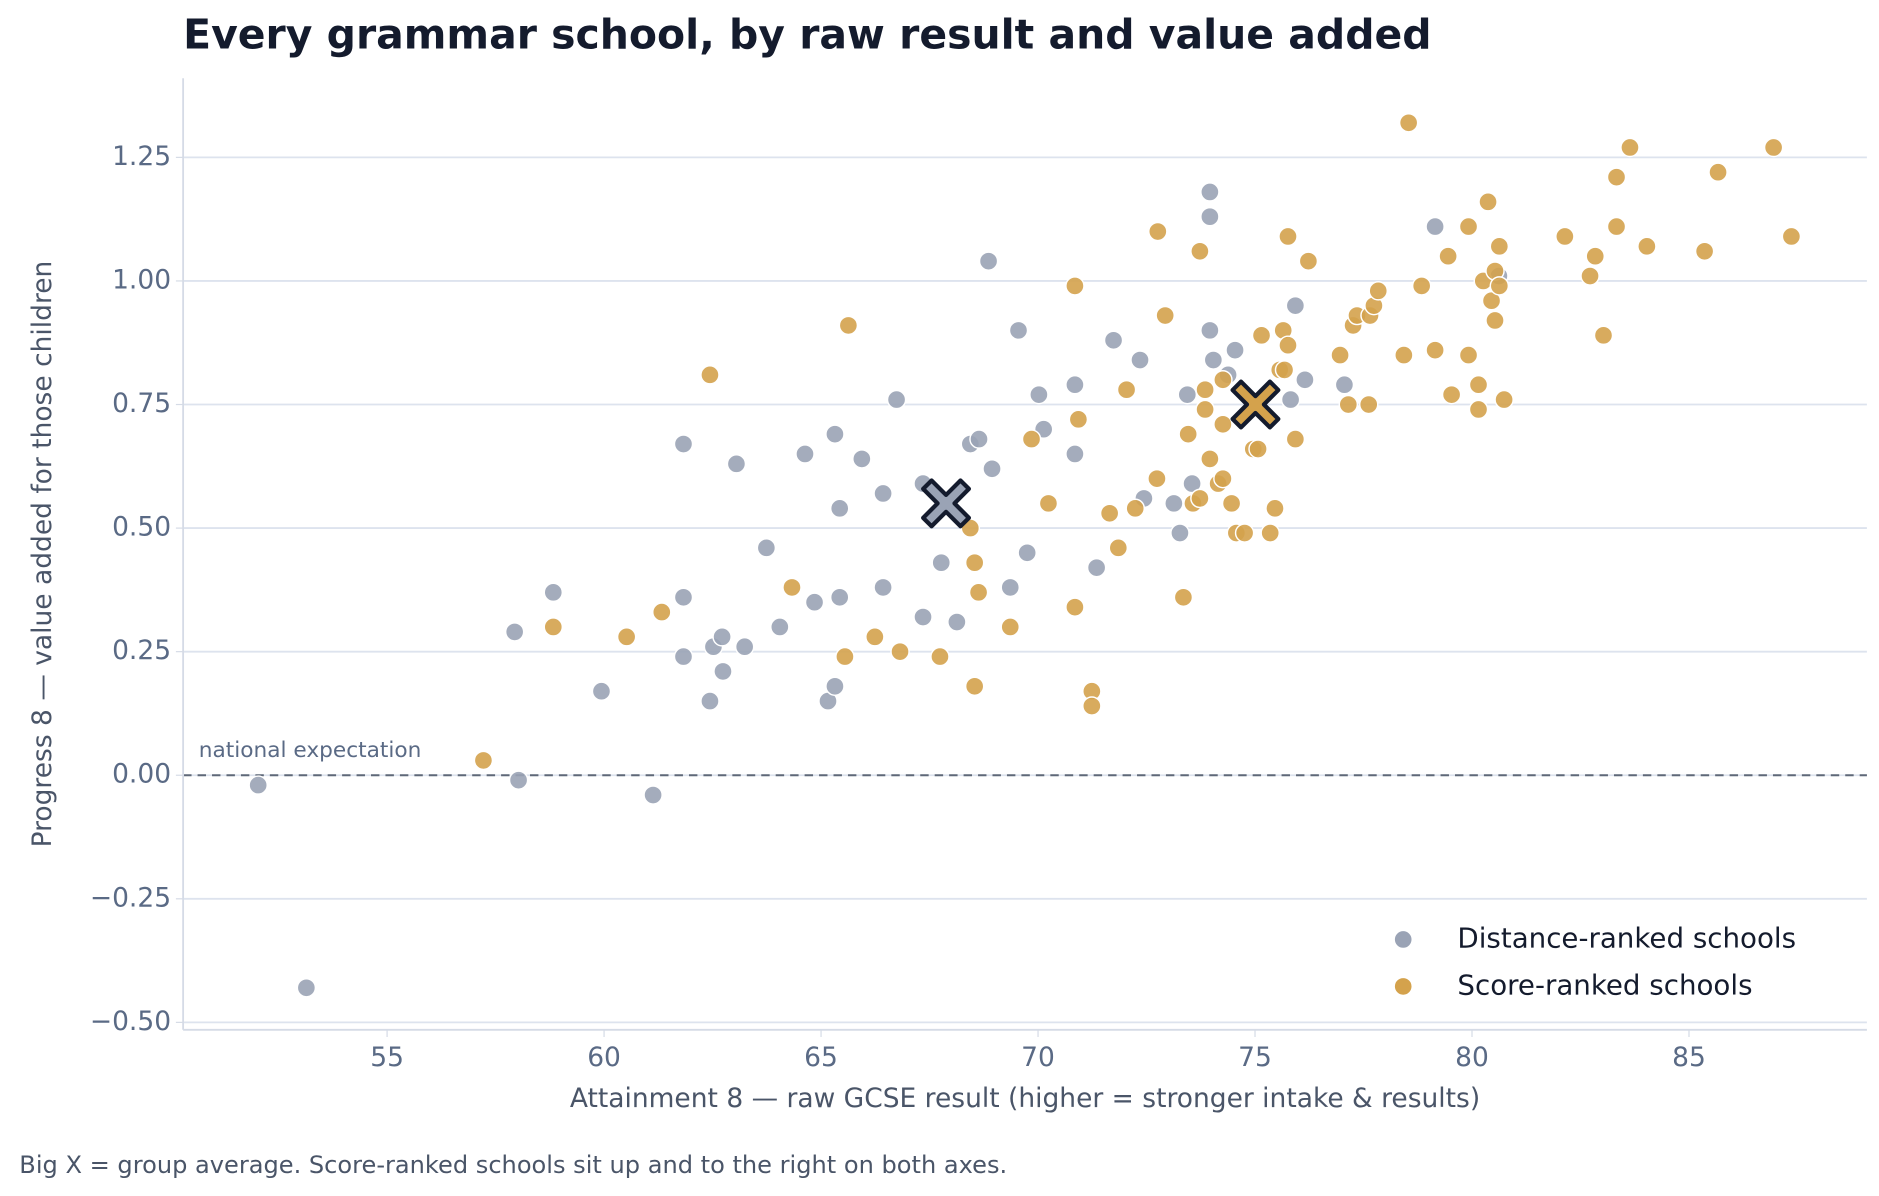 The image size is (1879, 1196). What do you see at coordinates (1472, 1057) in the screenshot?
I see `x-tick-label: 80` at bounding box center [1472, 1057].